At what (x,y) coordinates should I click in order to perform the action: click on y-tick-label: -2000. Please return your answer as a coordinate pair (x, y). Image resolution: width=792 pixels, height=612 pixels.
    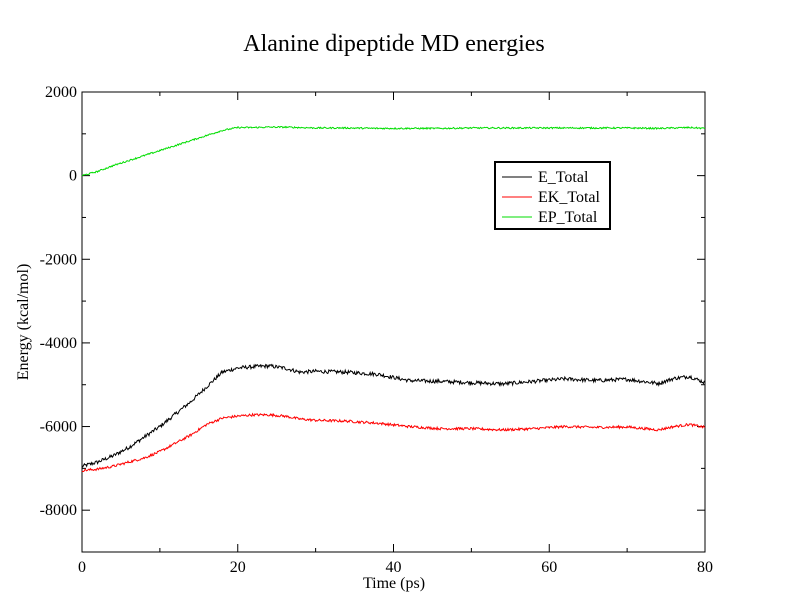
    Looking at the image, I should click on (58, 259).